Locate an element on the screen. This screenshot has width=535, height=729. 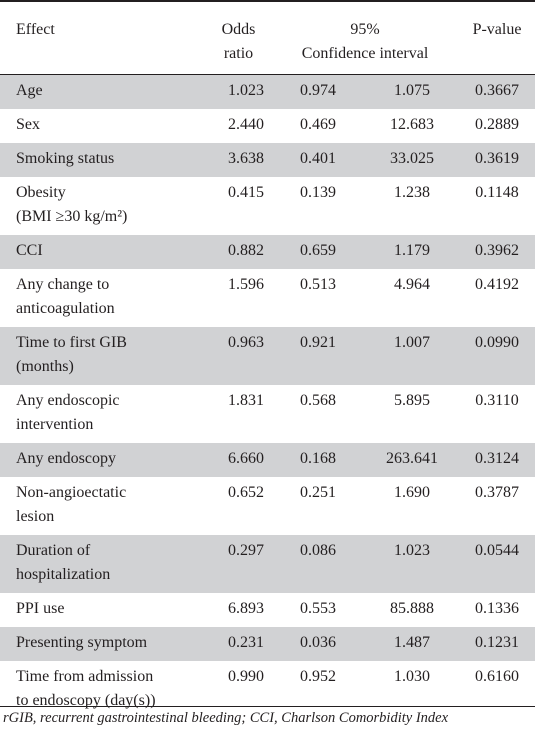
cell-p-value: 0.3962 is located at coordinates (497, 250).